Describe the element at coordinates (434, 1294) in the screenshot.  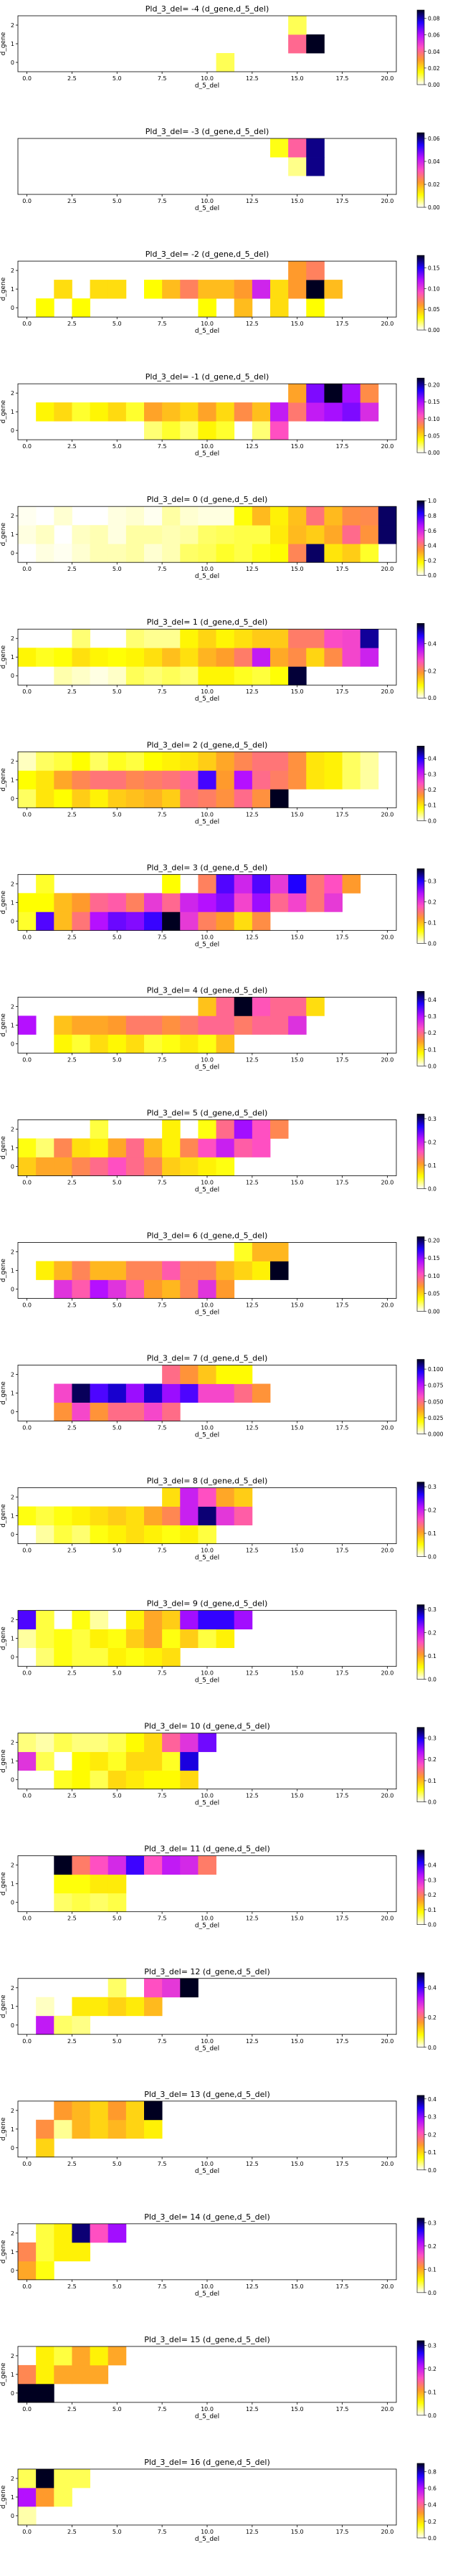
I see `colorbar-tick-label: 0.05` at that location.